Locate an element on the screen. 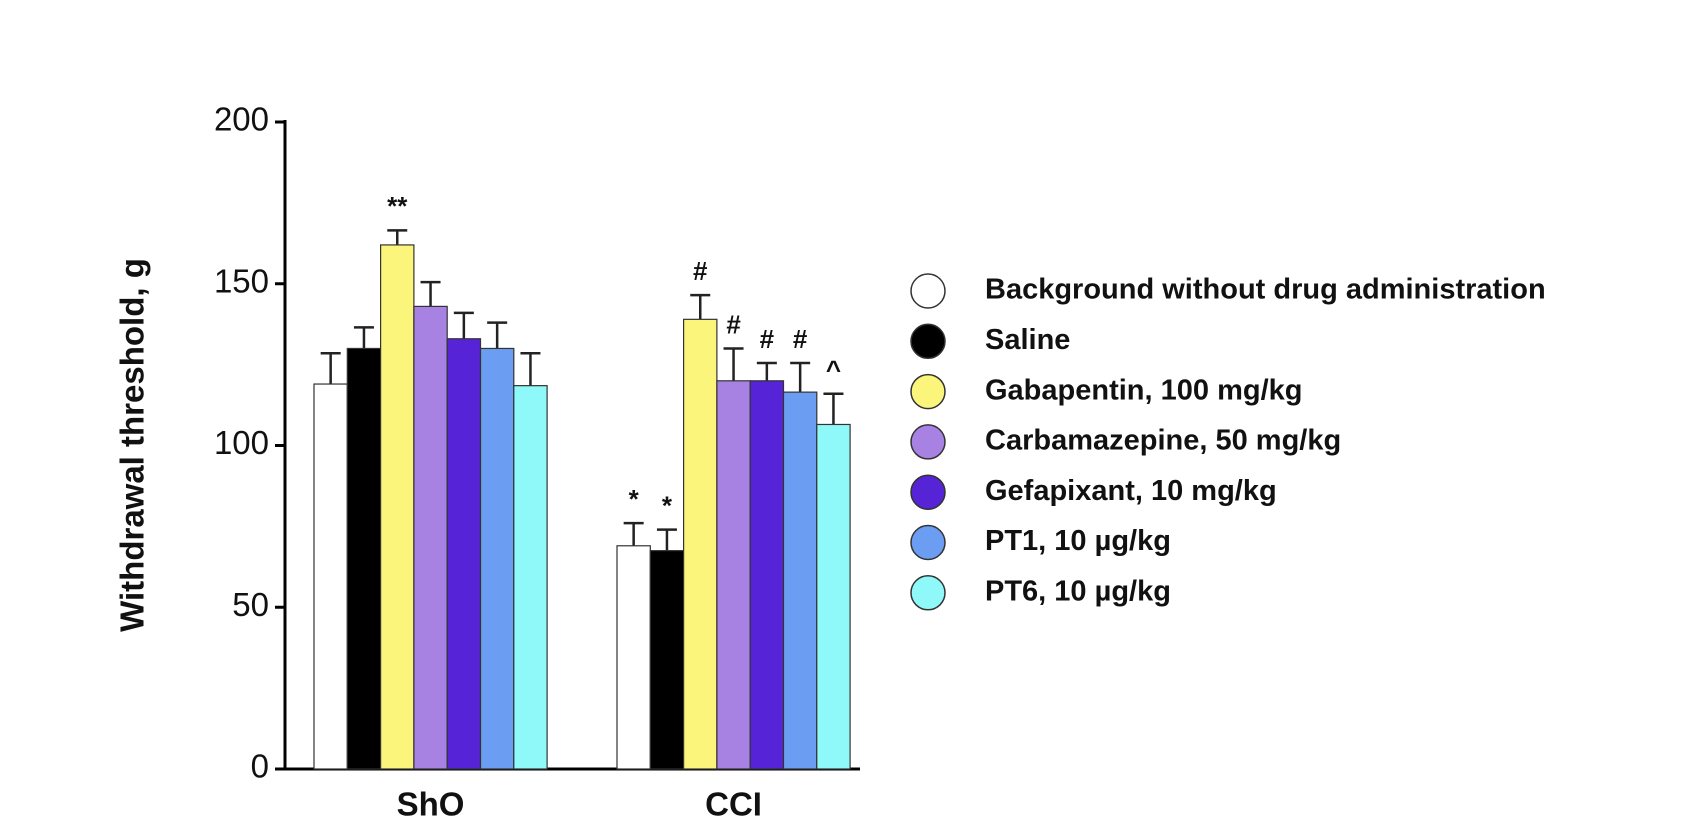 This screenshot has width=1688, height=837. y-tick-label: 50 is located at coordinates (250, 604).